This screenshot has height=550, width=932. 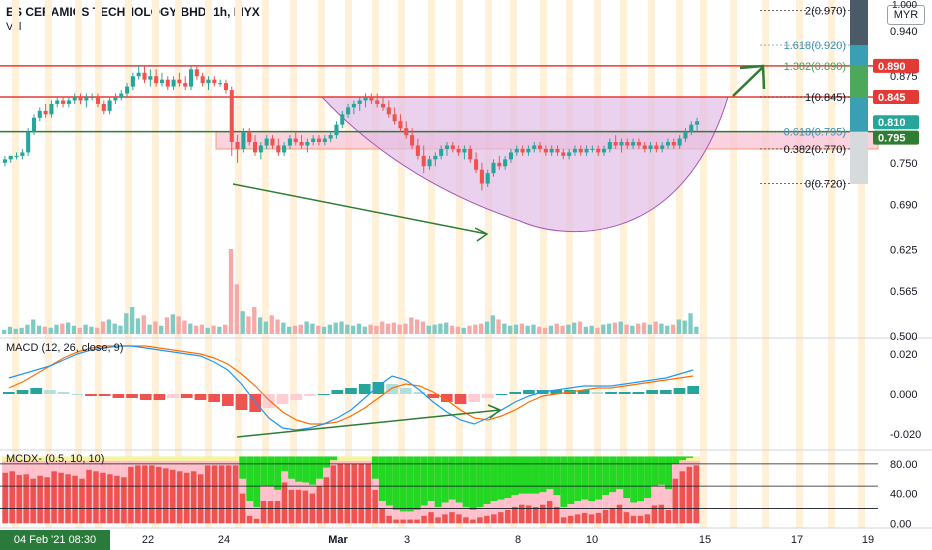 I want to click on x-axis-tick: 3, so click(x=407, y=540).